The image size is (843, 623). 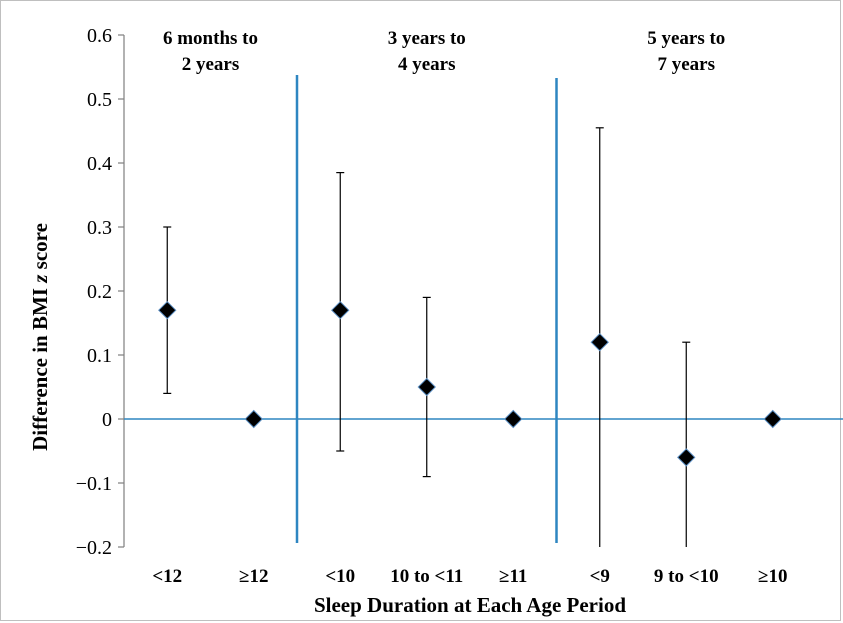 What do you see at coordinates (99, 228) in the screenshot?
I see `y-tick-label: 0.3` at bounding box center [99, 228].